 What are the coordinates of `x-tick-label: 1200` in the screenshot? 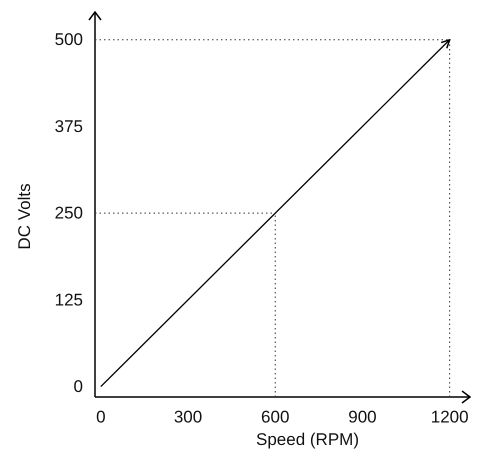 It's located at (449, 416).